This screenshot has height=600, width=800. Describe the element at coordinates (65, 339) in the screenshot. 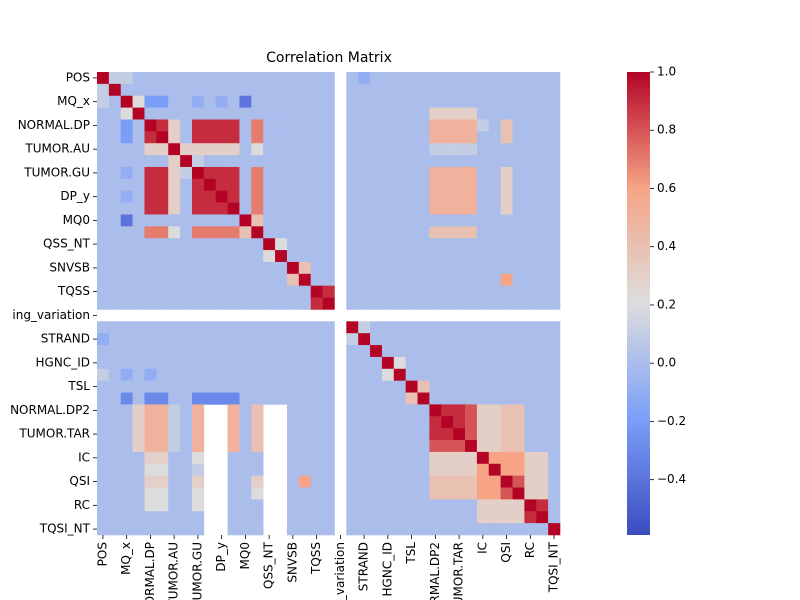

I see `y-tick-label: STRAND` at that location.